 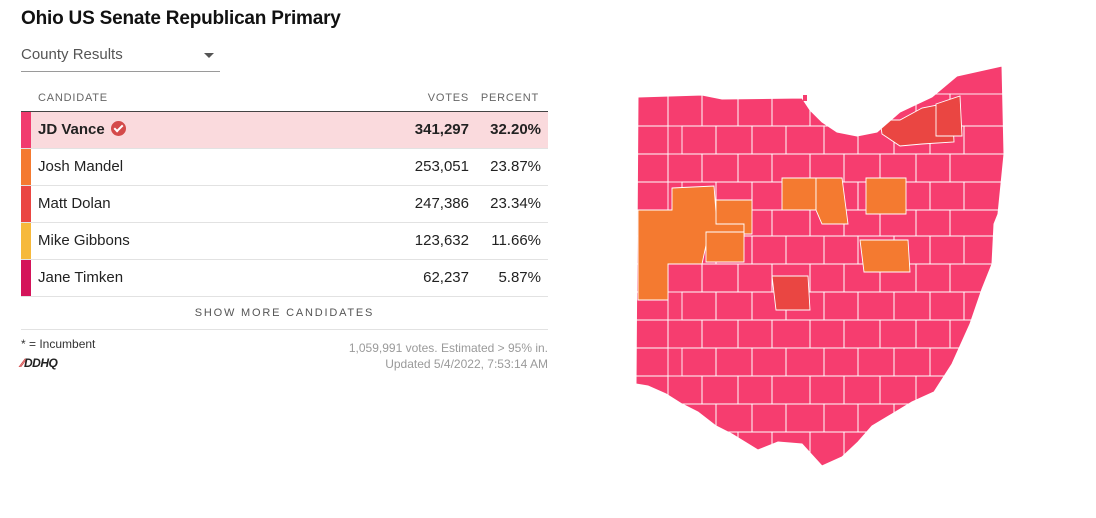 I want to click on candidate-percent: 32.20%, so click(x=515, y=129).